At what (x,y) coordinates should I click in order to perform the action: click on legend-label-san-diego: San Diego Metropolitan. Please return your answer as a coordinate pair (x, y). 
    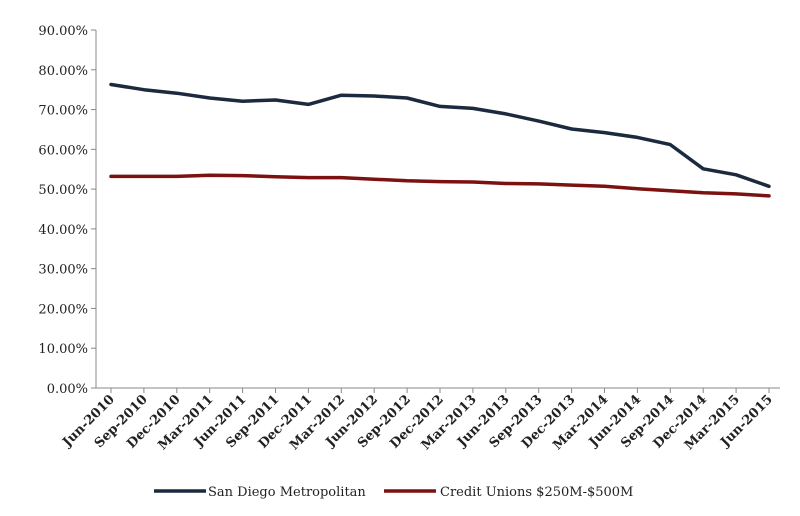
    Looking at the image, I should click on (287, 492).